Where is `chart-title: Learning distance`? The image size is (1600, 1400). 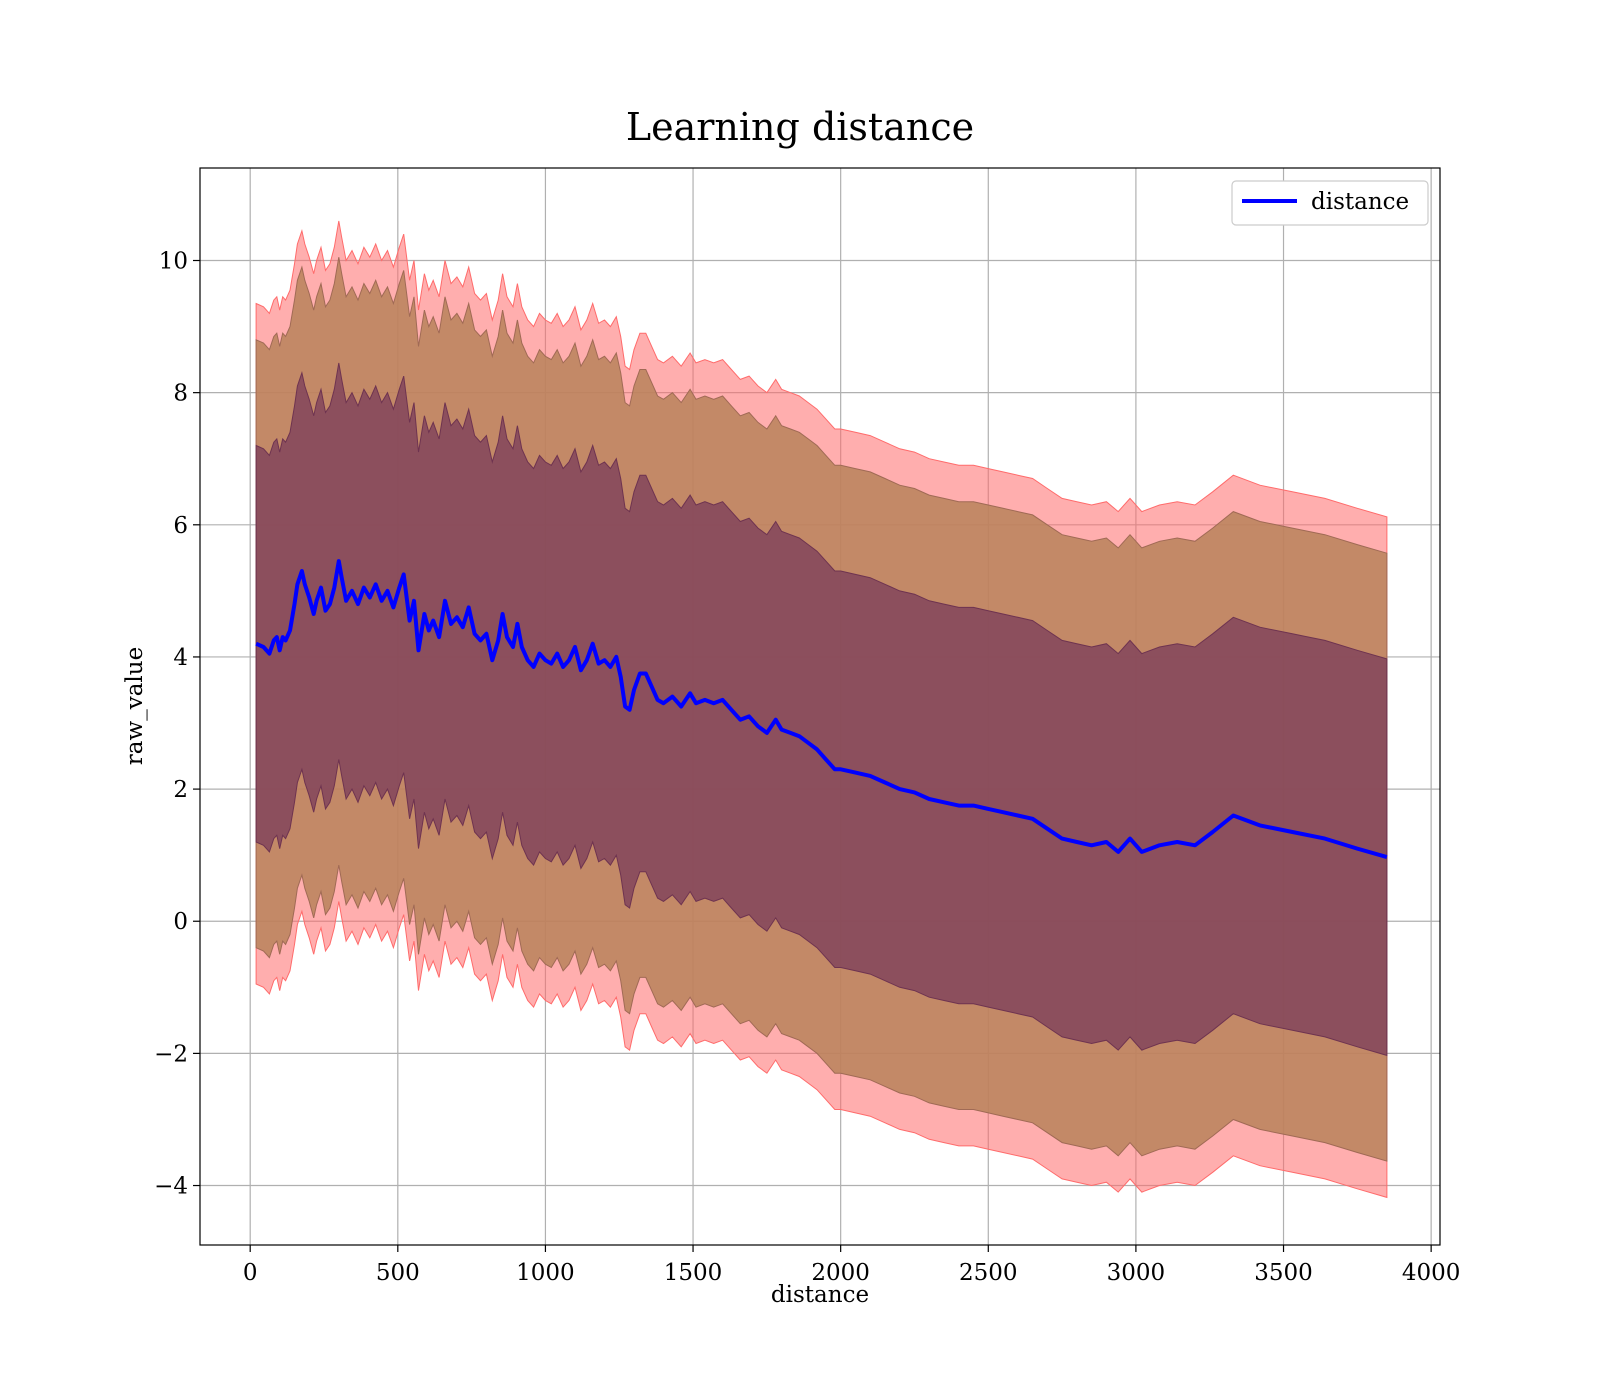
chart-title: Learning distance is located at coordinates (800, 127).